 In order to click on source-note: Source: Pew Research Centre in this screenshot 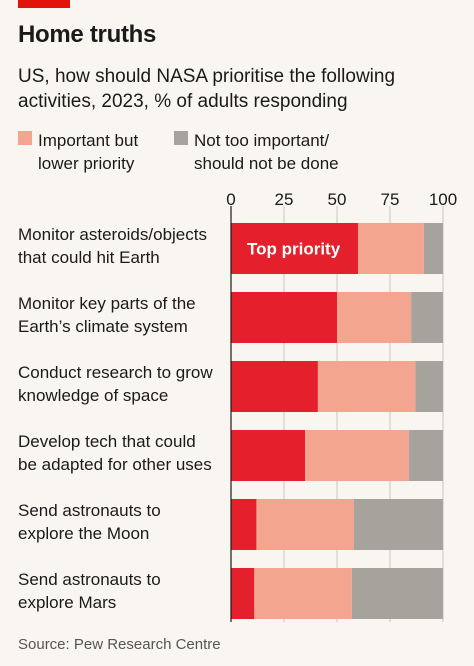, I will do `click(119, 644)`.